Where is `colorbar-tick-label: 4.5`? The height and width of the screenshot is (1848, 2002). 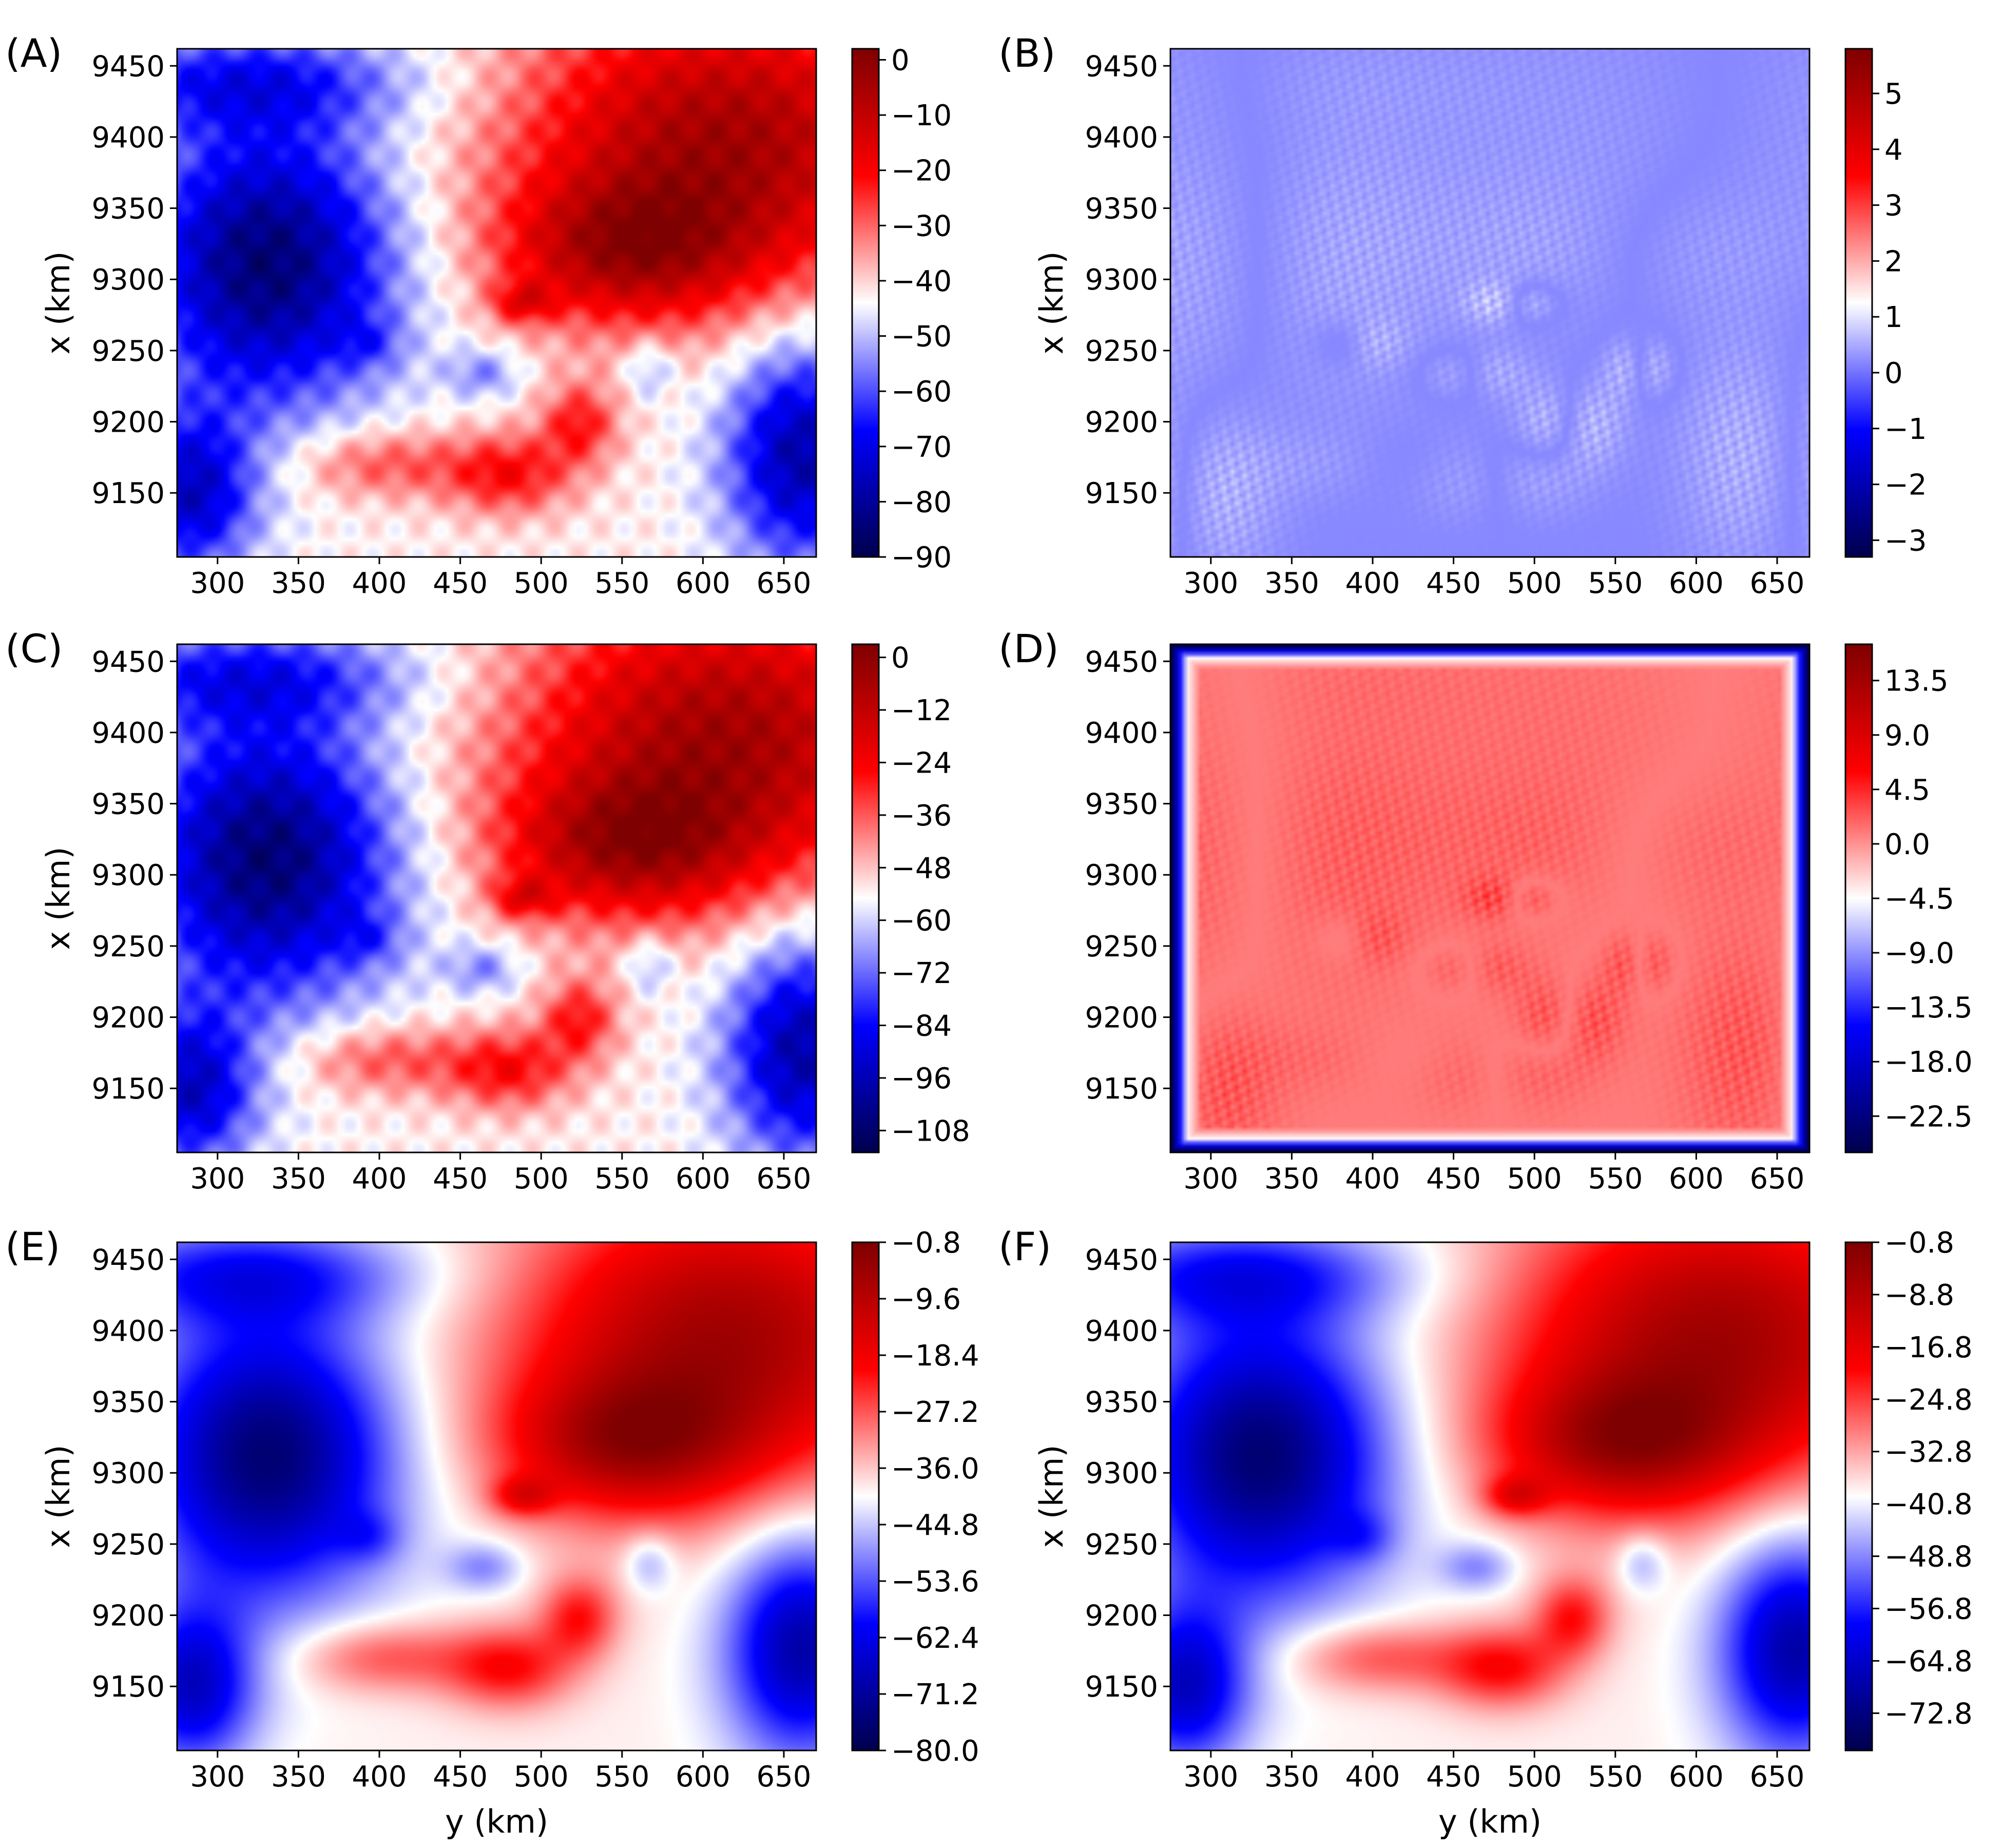
colorbar-tick-label: 4.5 is located at coordinates (1907, 790).